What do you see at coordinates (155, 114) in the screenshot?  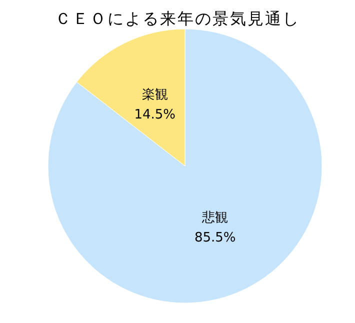 I see `data-label: 14.5%` at bounding box center [155, 114].